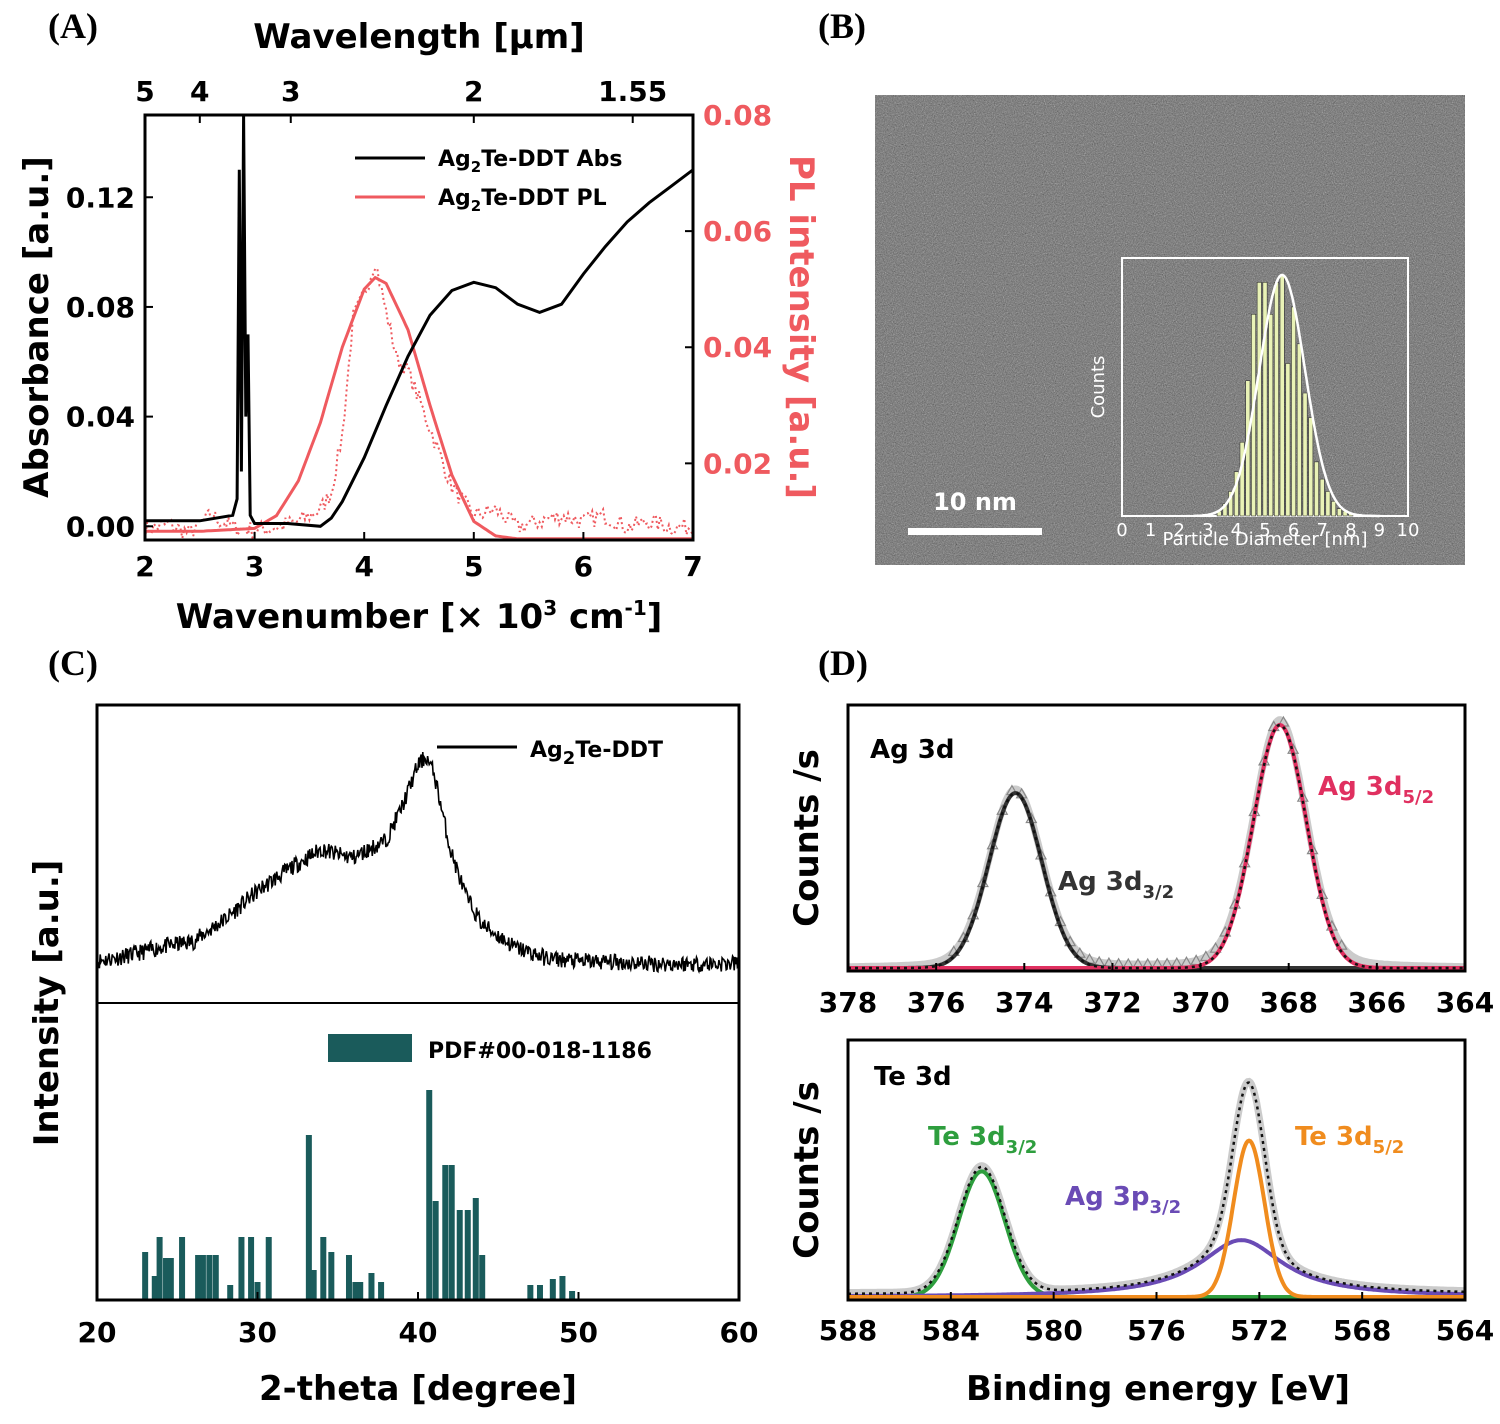  Describe the element at coordinates (1158, 1389) in the screenshot. I see `d-x-axis-label: Binding energy [eV]` at that location.